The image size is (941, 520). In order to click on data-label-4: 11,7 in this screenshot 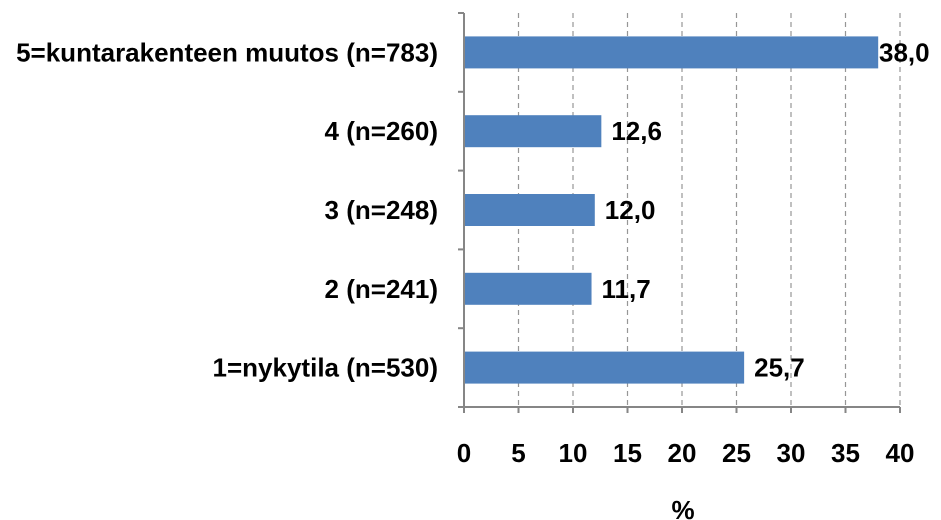, I will do `click(626, 289)`.